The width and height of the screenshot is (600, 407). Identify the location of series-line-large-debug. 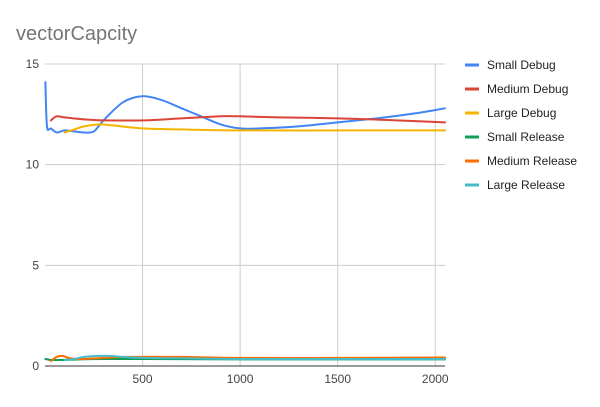
(254, 128).